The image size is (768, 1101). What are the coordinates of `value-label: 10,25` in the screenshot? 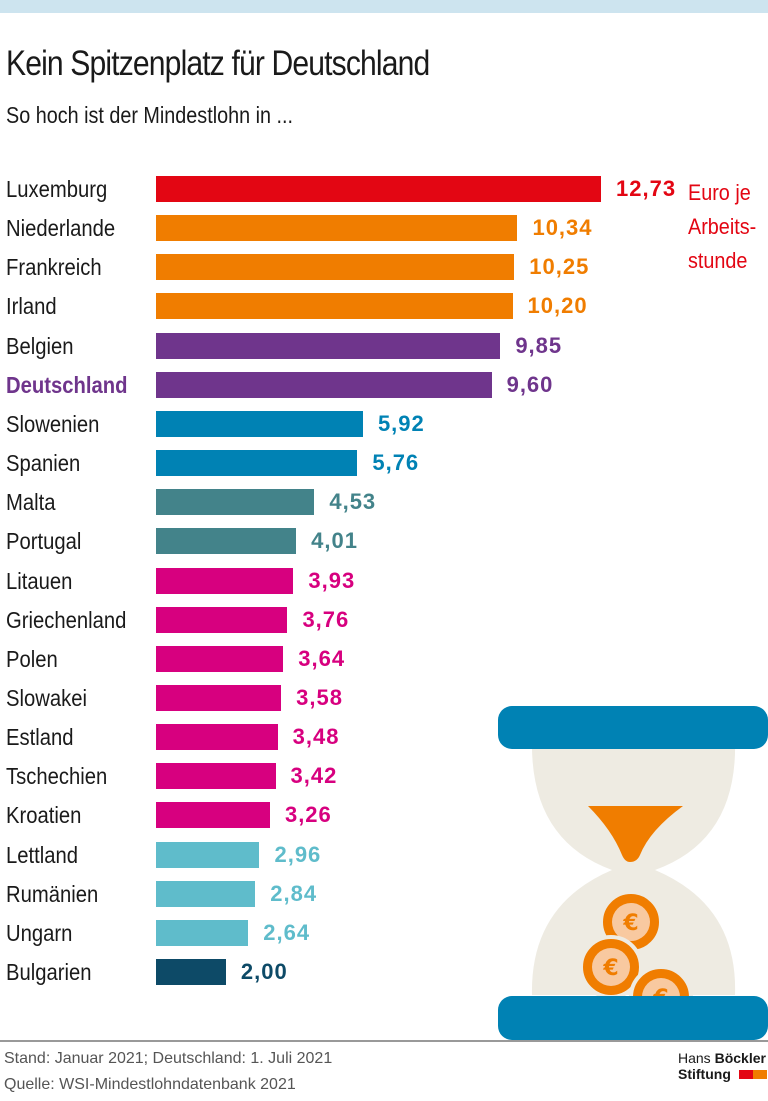 It's located at (559, 267).